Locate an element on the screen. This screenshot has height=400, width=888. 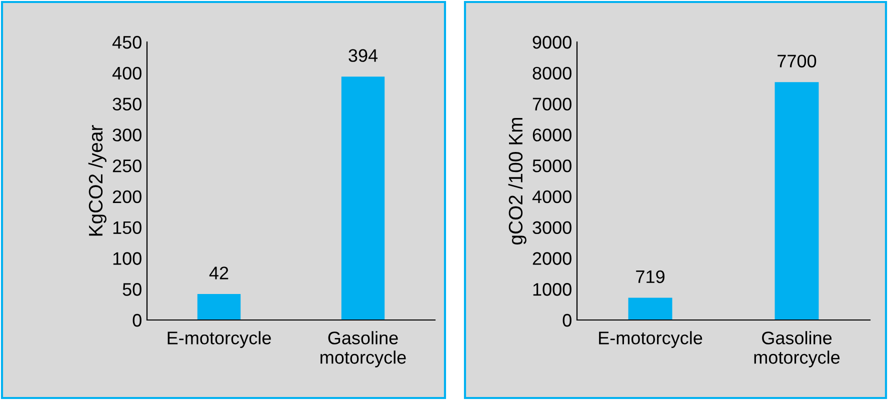
y-tick-label: 4000 is located at coordinates (552, 197).